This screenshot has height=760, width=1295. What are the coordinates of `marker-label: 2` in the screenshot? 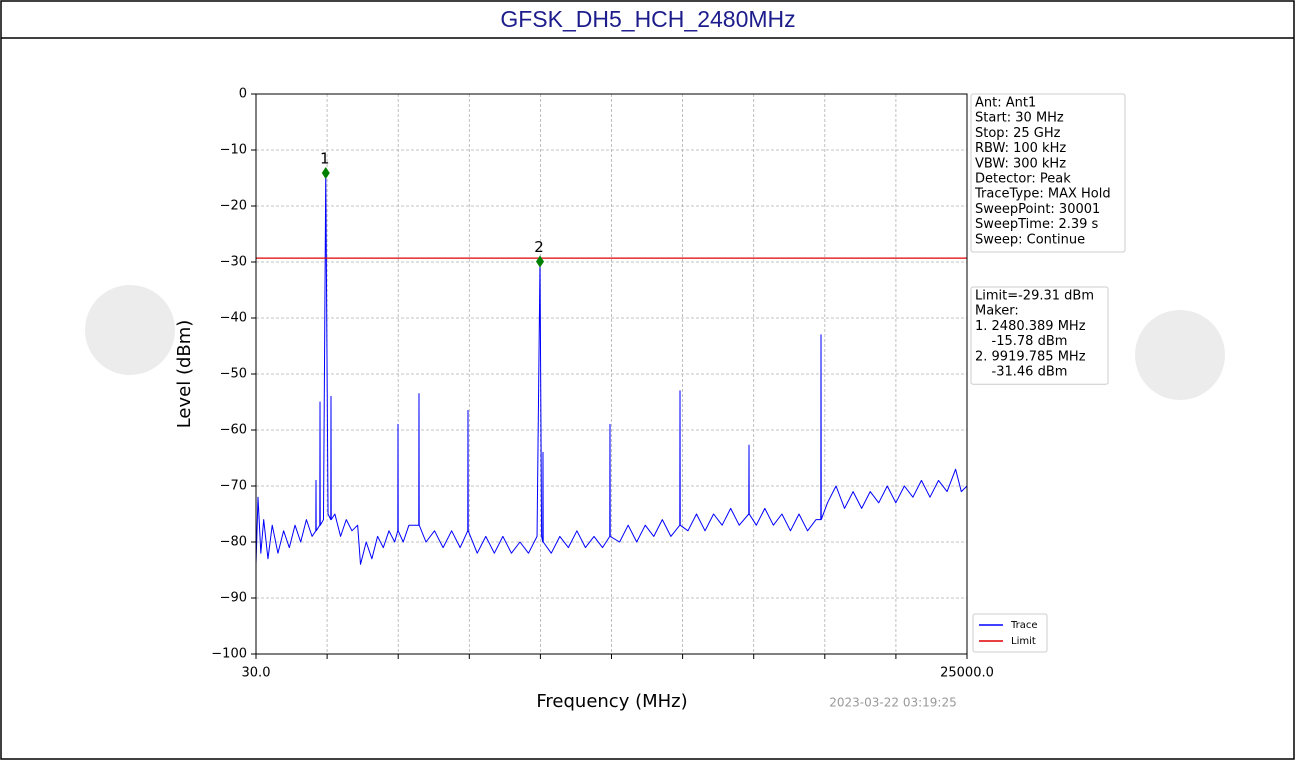 It's located at (539, 247).